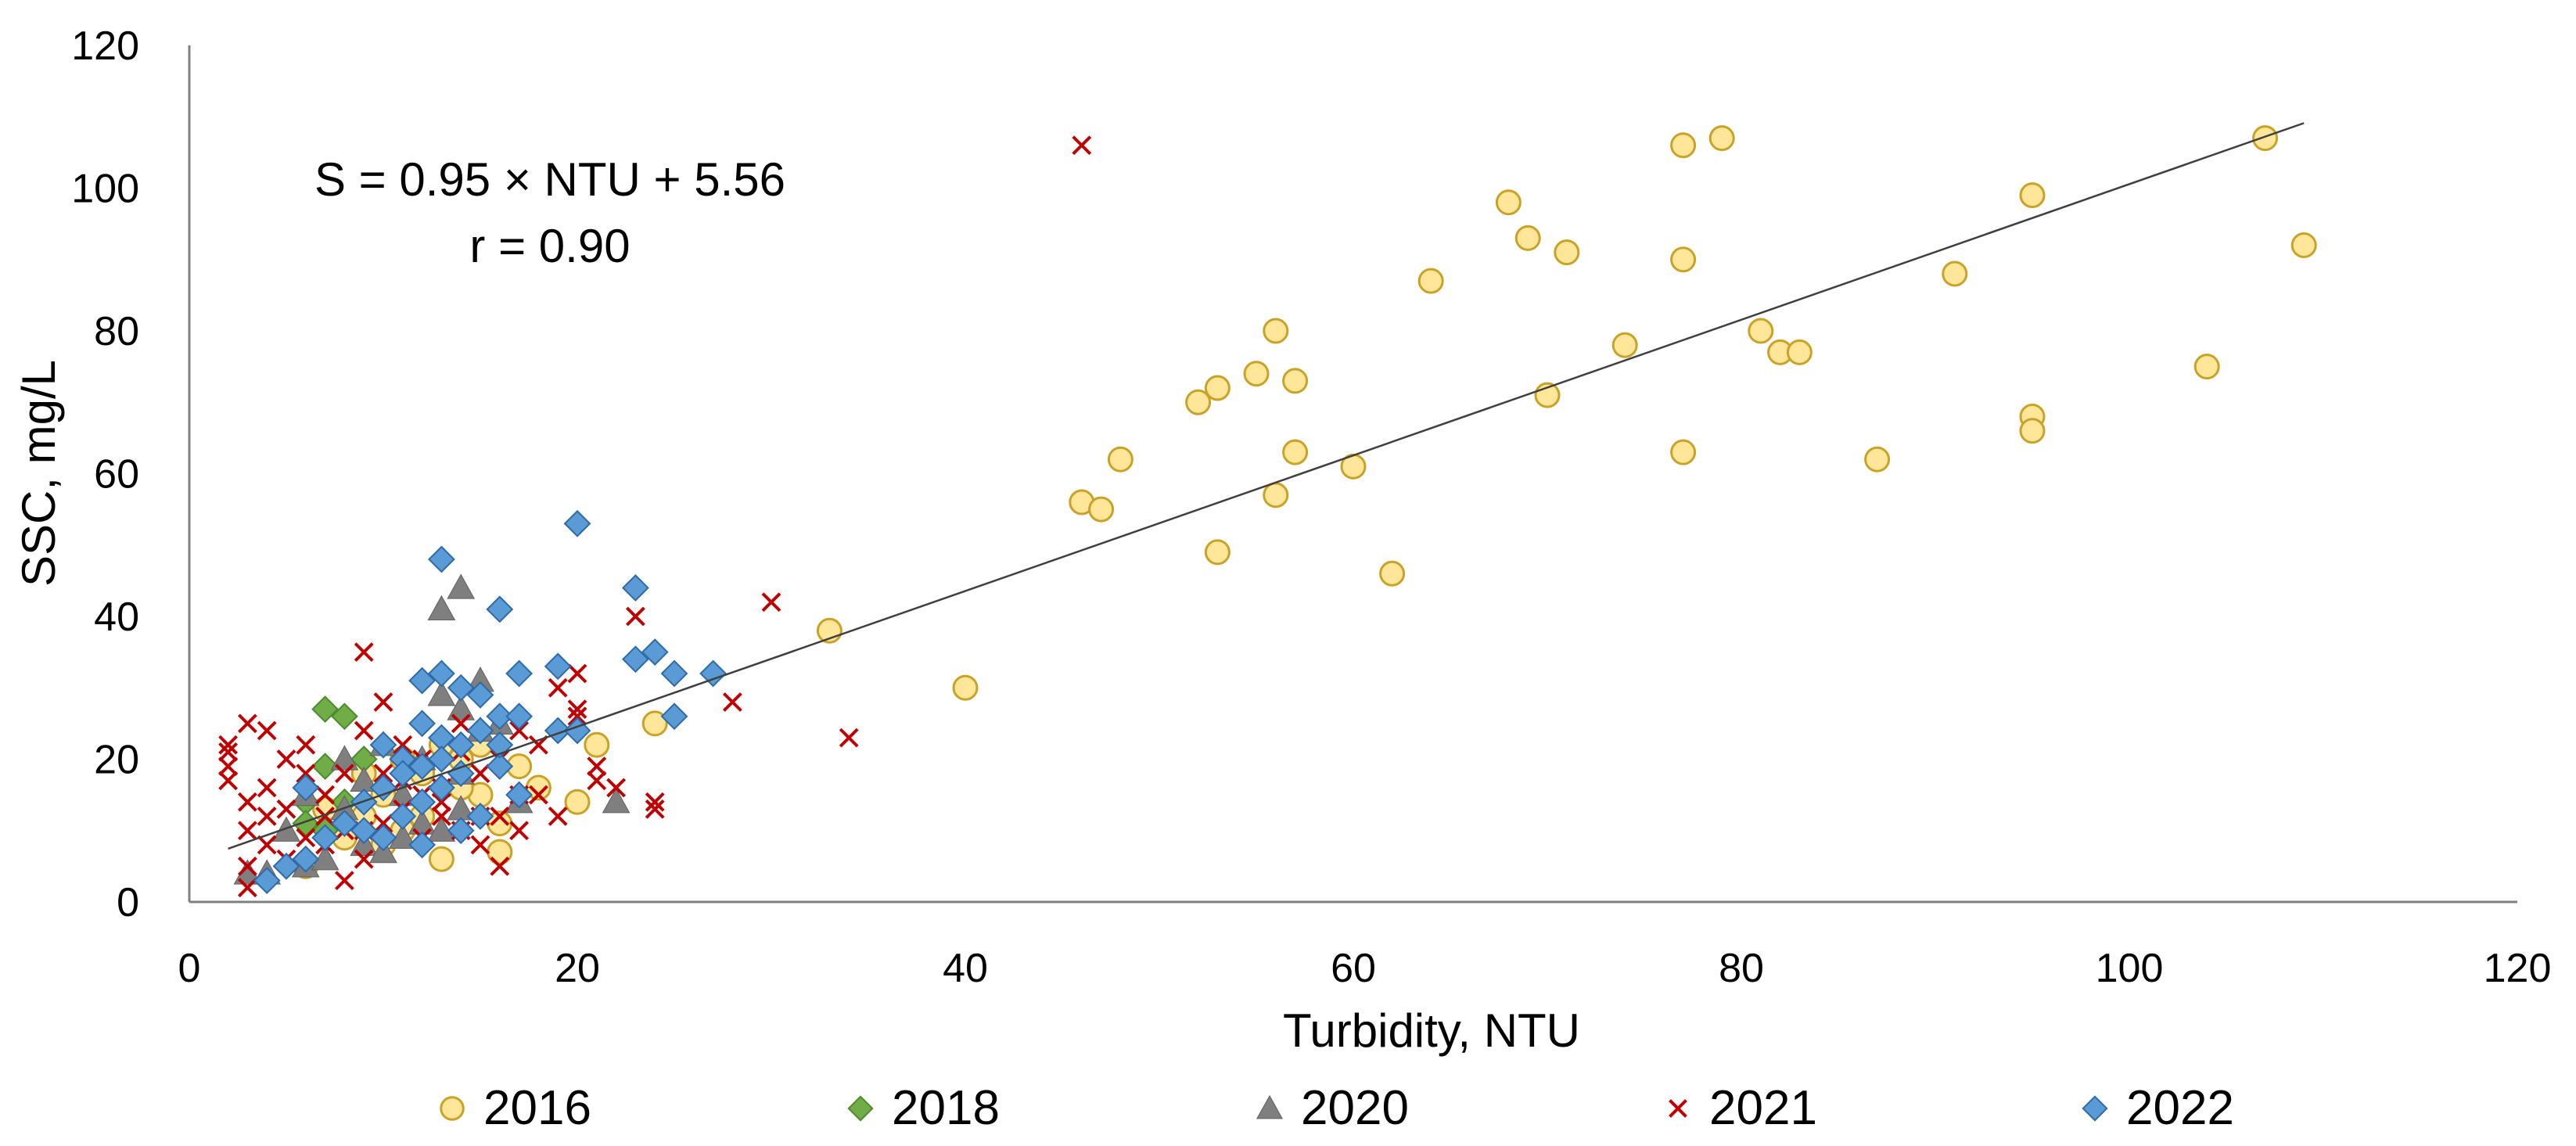 The height and width of the screenshot is (1146, 2576). I want to click on x-tick-label: 60, so click(1353, 968).